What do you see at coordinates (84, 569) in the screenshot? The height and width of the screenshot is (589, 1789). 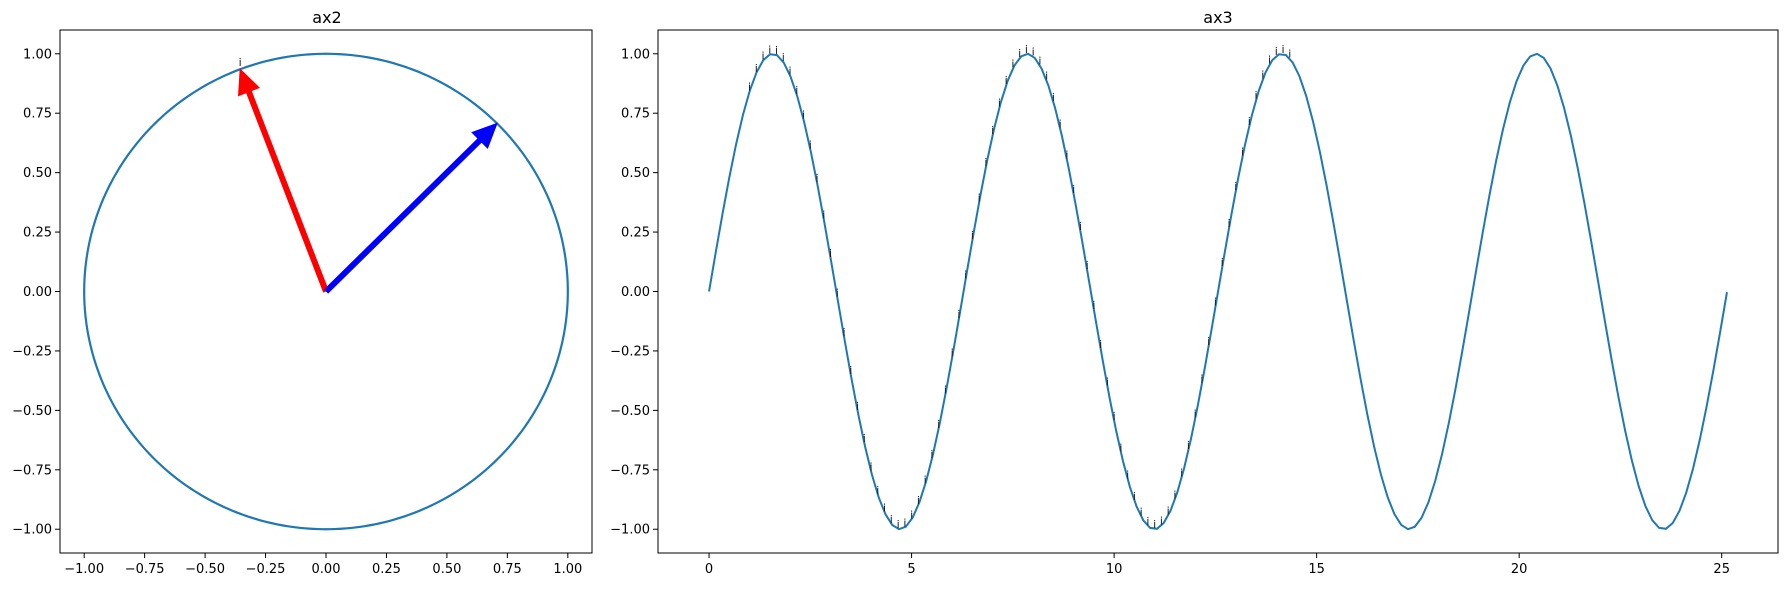 I see `ax2-xtick-label: −1.00` at bounding box center [84, 569].